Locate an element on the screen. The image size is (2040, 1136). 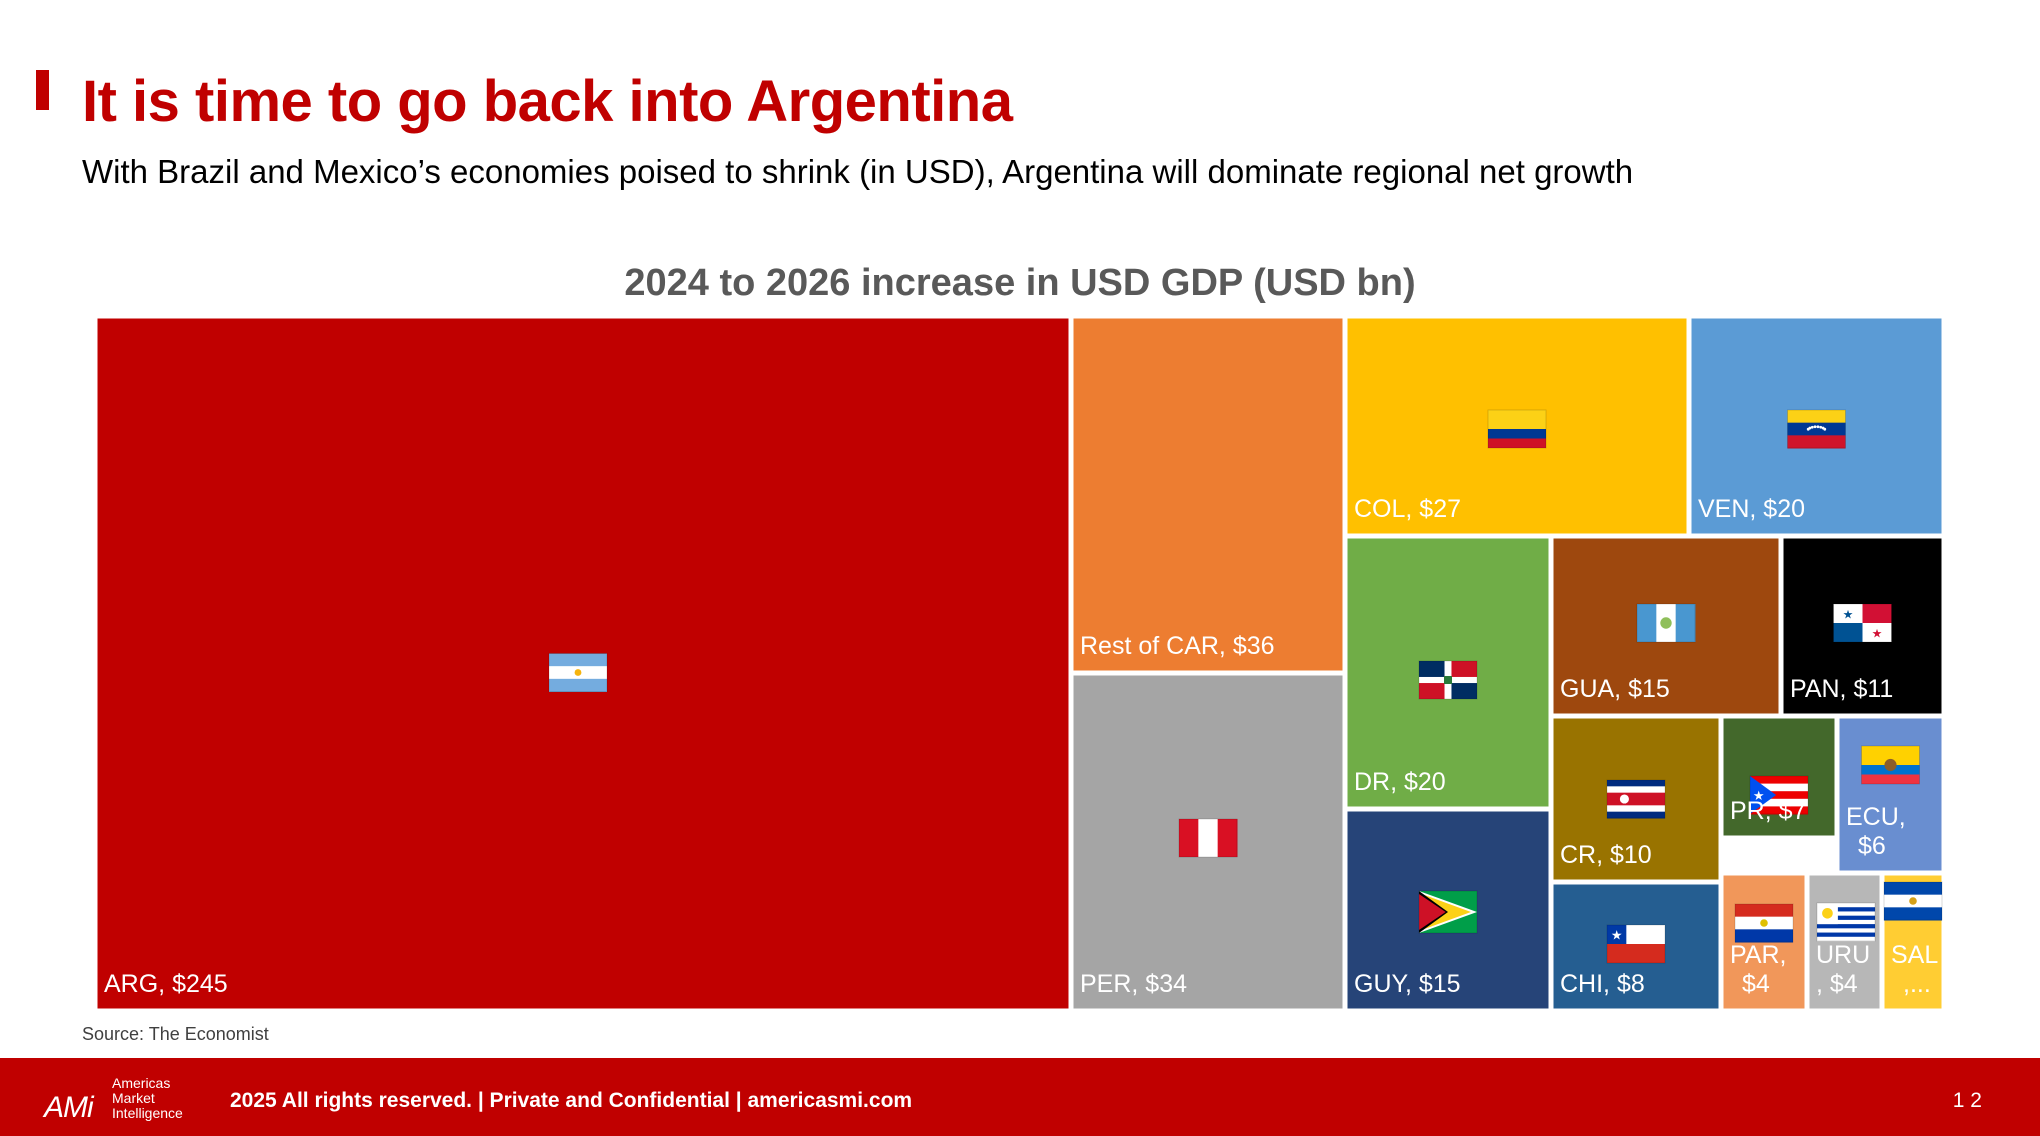
colombia-flag is located at coordinates (1517, 429).